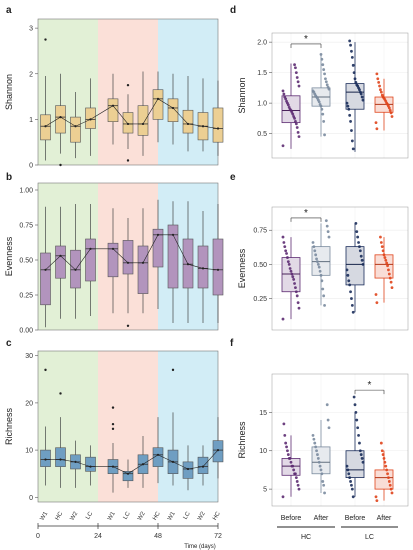  What do you see at coordinates (38, 536) in the screenshot?
I see `time-tick-label: 0` at bounding box center [38, 536].